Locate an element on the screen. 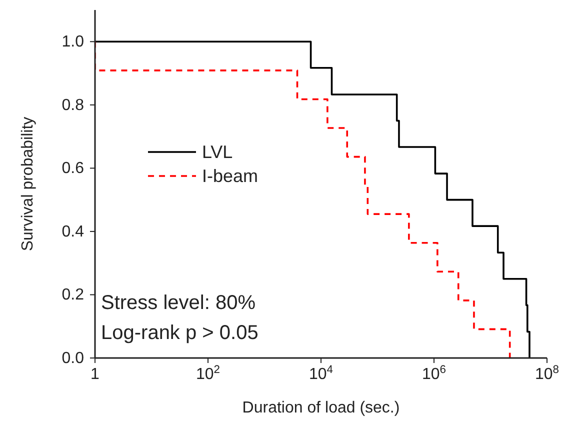 This screenshot has width=567, height=431. y-tick-label: 0.6 is located at coordinates (73, 169).